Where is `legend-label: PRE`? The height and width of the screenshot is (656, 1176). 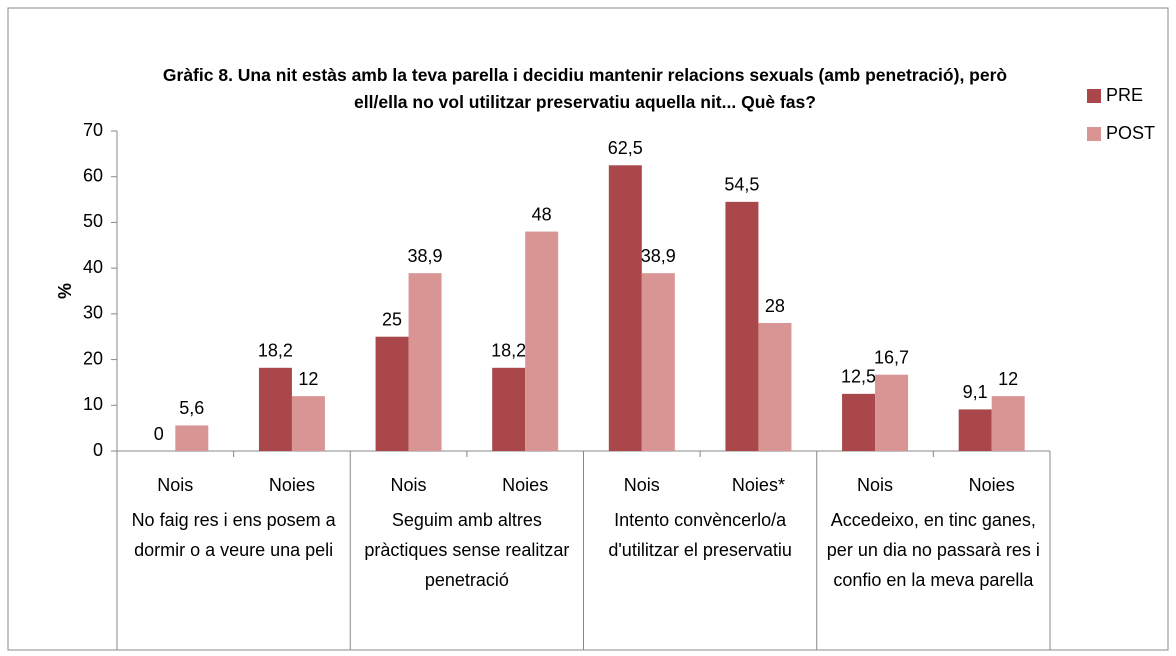 legend-label: PRE is located at coordinates (1124, 95).